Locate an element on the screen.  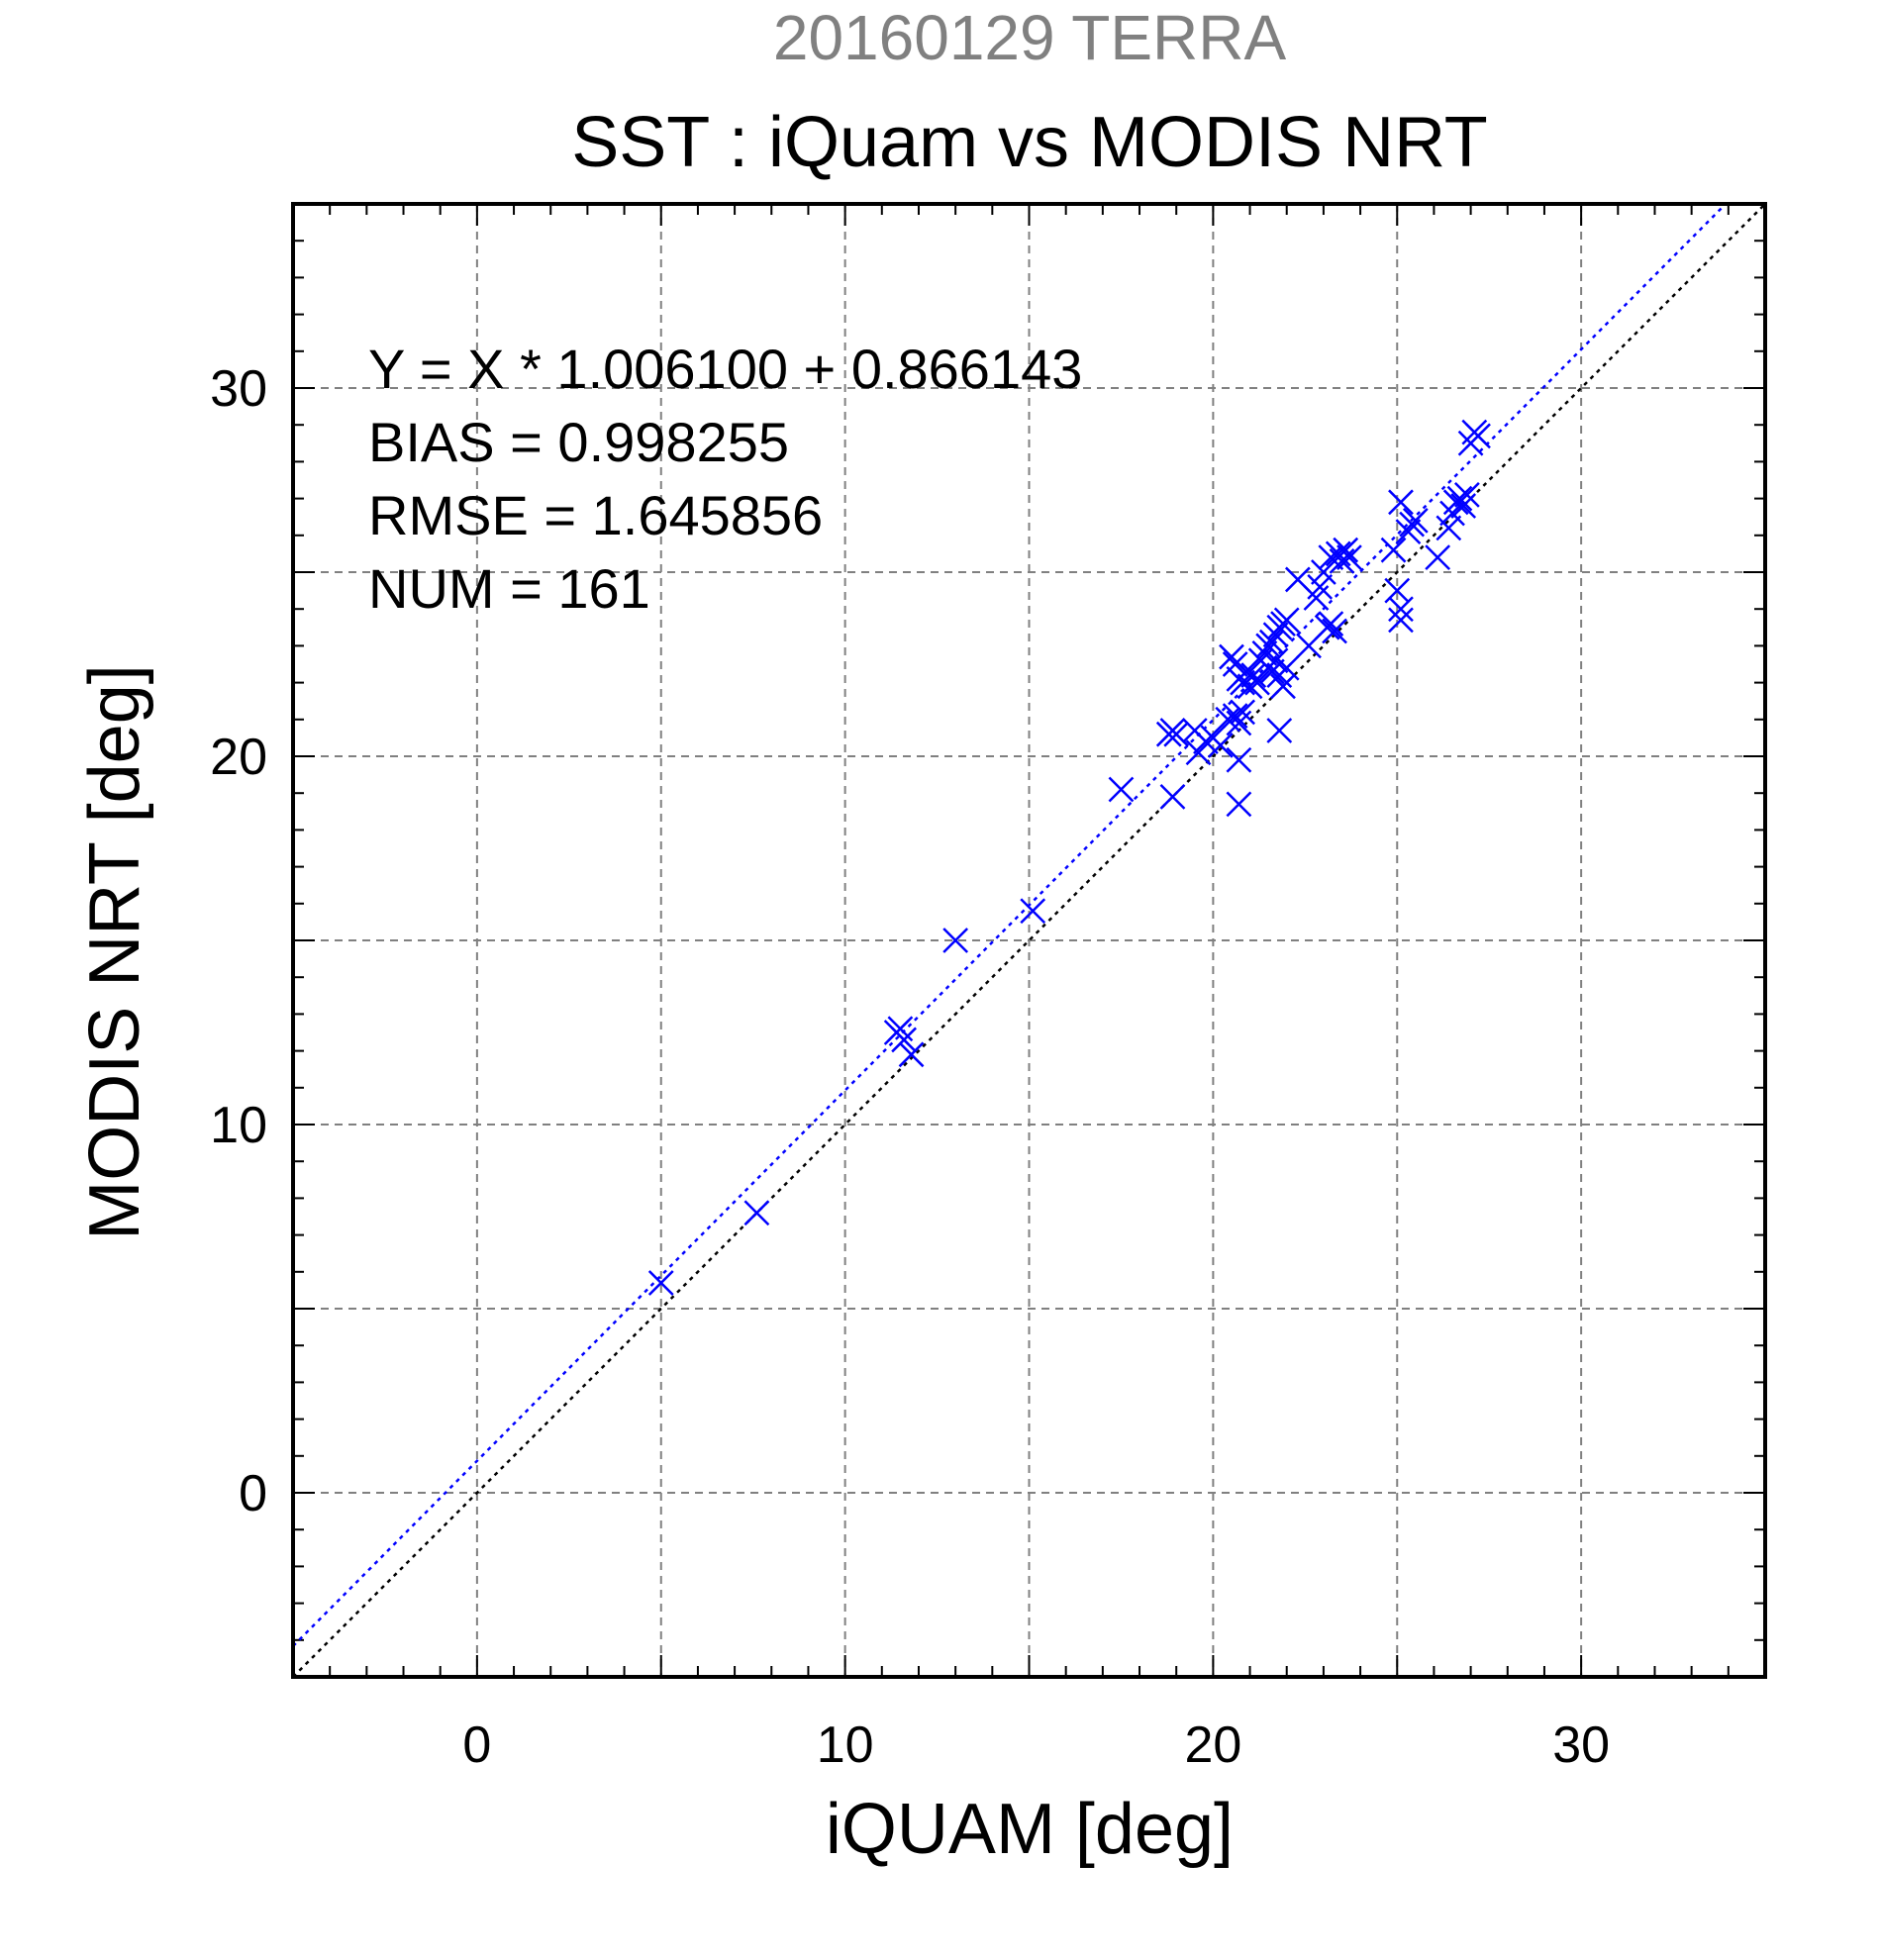
num-value: NUM = 161 is located at coordinates (509, 588).